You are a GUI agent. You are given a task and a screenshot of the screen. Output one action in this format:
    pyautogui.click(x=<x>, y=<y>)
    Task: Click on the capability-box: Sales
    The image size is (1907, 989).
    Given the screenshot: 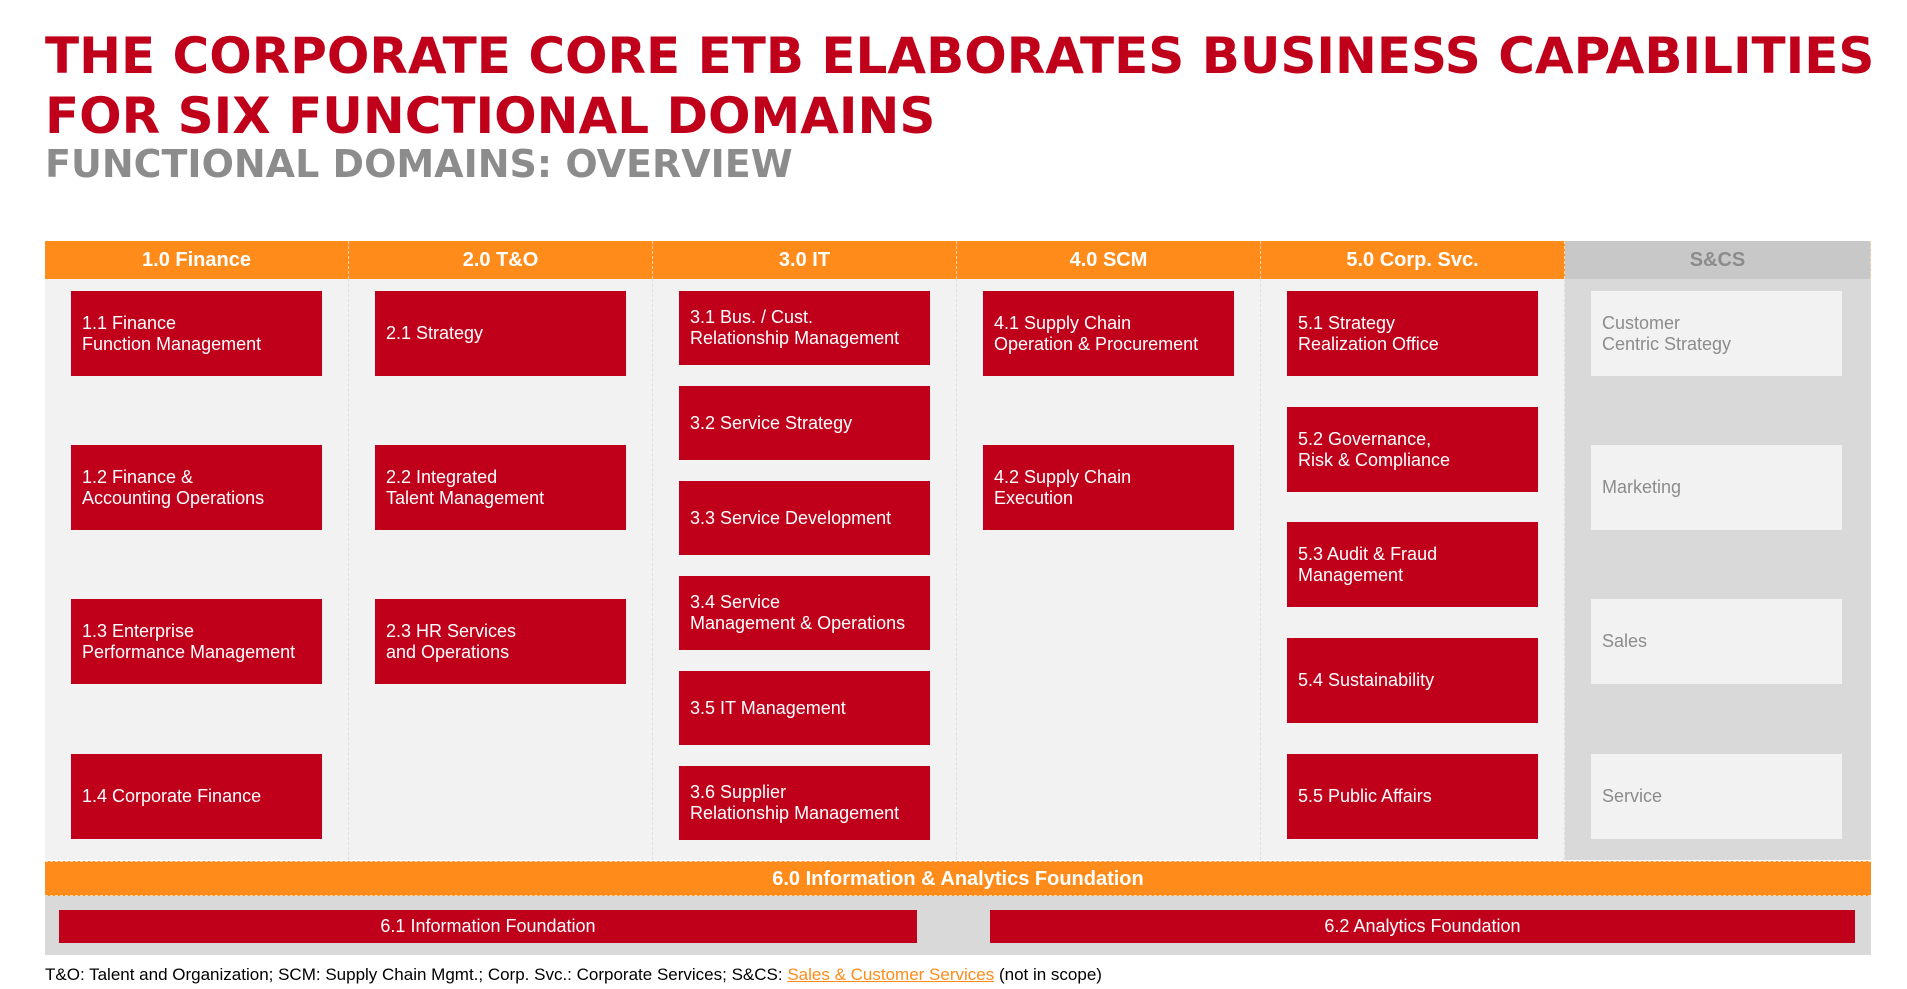 What is the action you would take?
    pyautogui.click(x=1716, y=641)
    